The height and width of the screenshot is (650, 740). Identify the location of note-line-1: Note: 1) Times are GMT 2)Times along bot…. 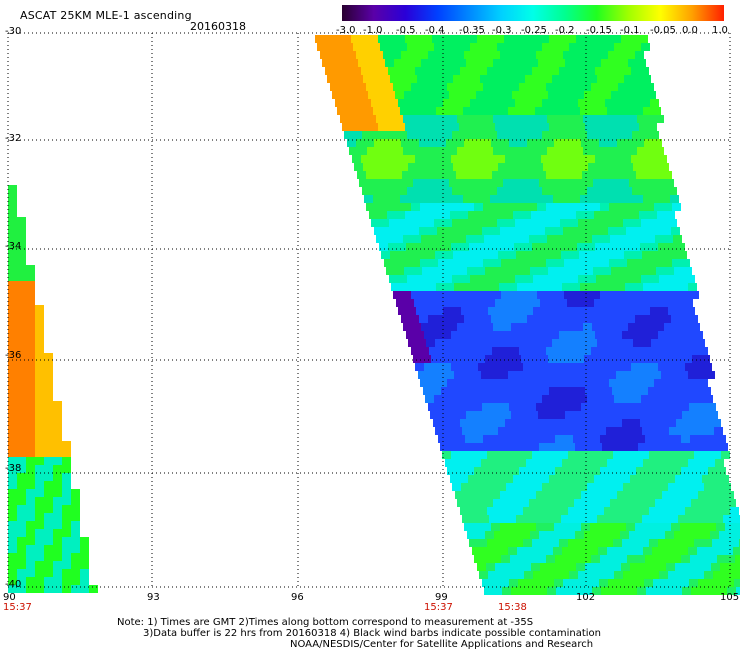
(325, 622).